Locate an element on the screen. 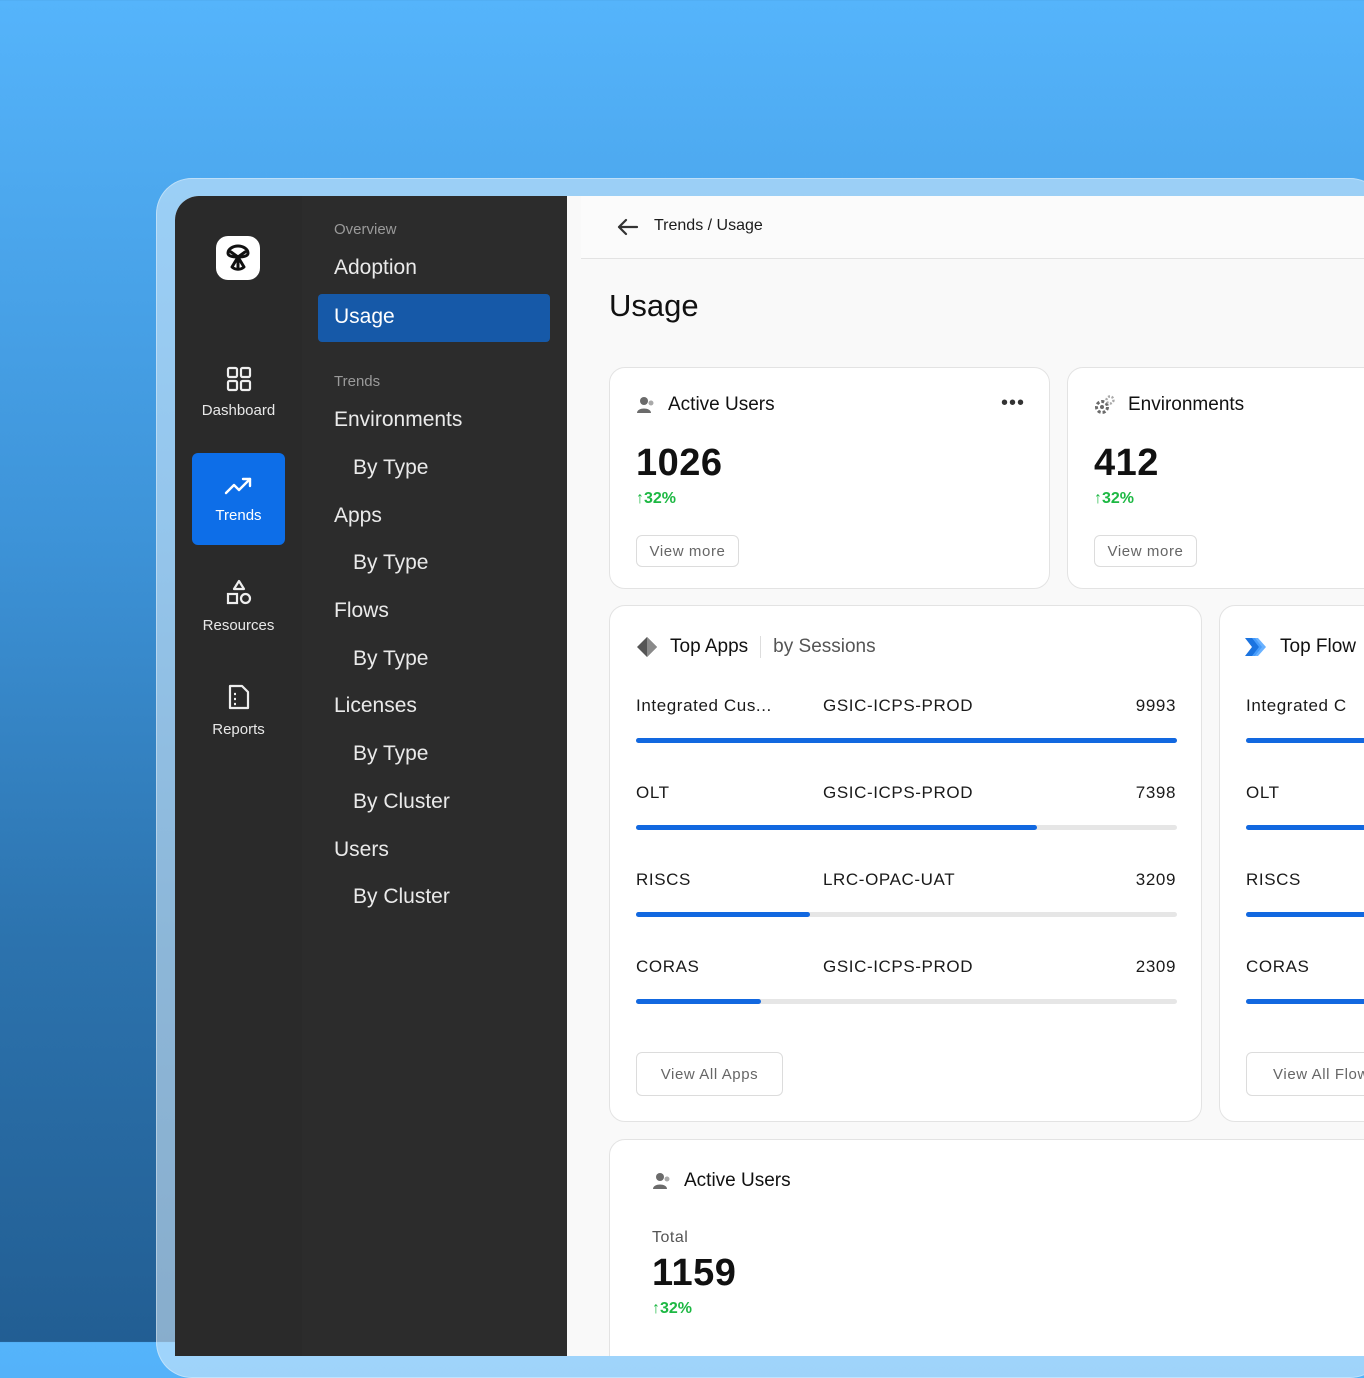 This screenshot has width=1364, height=1378. active-users-total-header: Active Users is located at coordinates (721, 1181).